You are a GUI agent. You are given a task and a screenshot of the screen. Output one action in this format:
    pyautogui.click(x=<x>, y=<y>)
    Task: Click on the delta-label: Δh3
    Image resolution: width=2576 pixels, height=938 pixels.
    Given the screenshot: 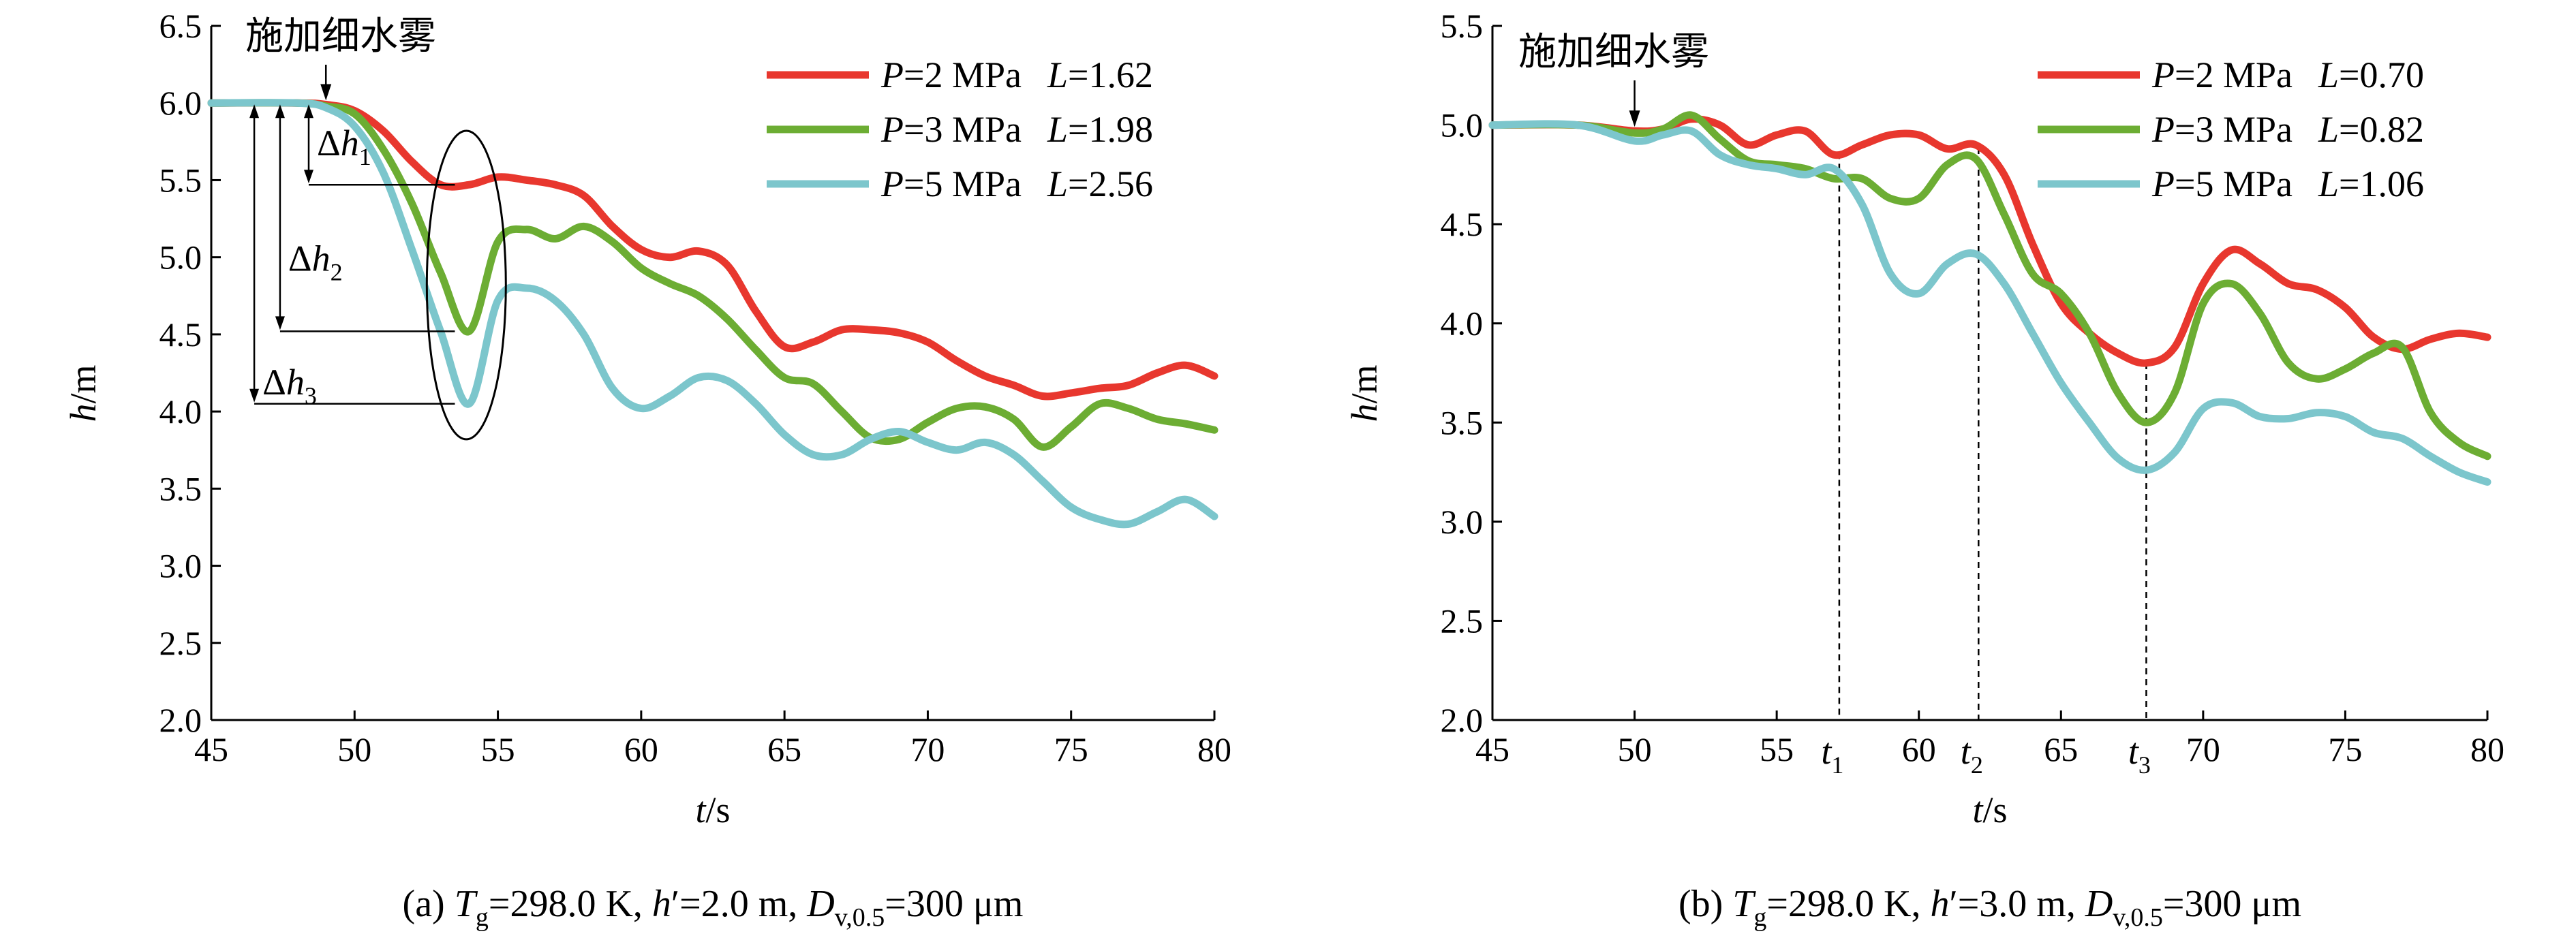 What is the action you would take?
    pyautogui.click(x=289, y=386)
    